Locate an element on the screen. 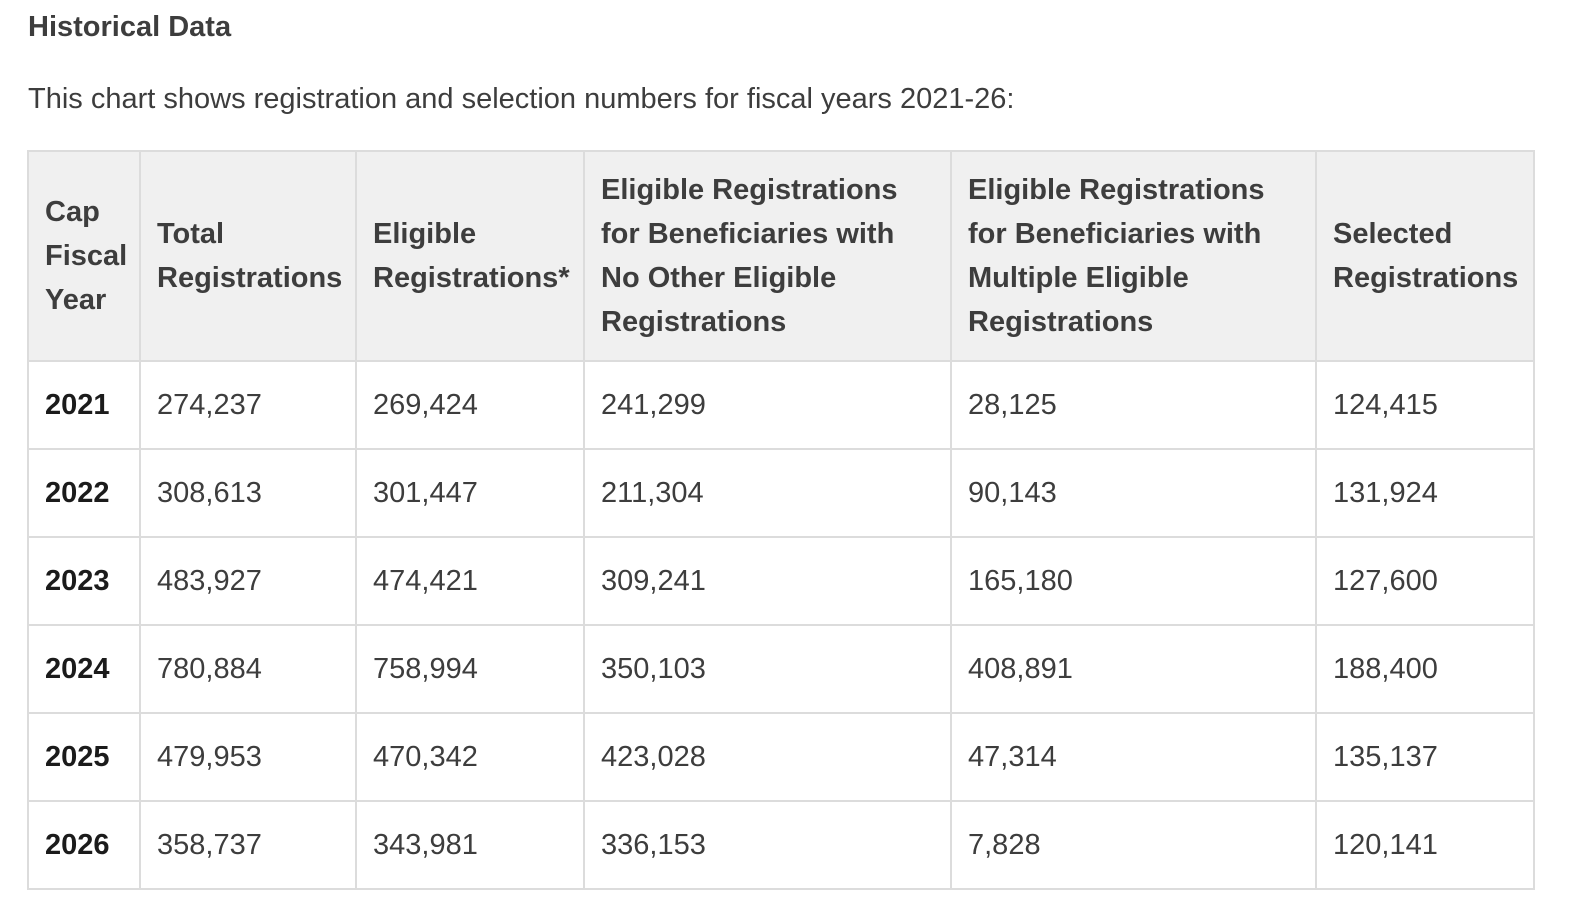 Image resolution: width=1572 pixels, height=910 pixels. cell-no-other: 350,103 is located at coordinates (767, 669).